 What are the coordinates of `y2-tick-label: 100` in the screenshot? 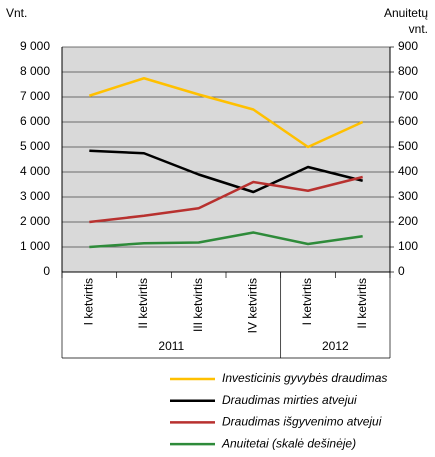 It's located at (408, 246).